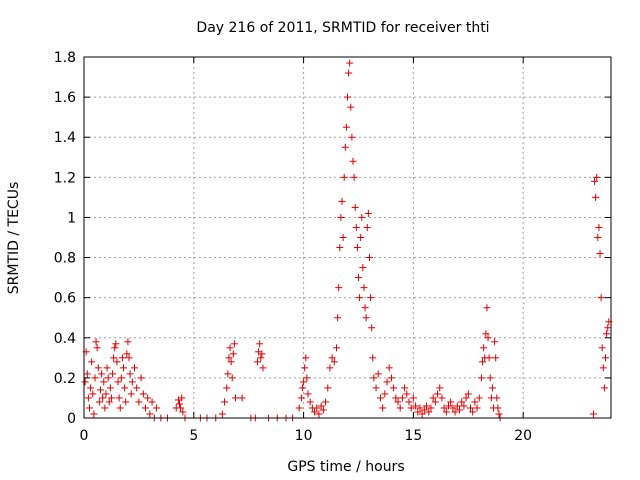 The width and height of the screenshot is (640, 480). I want to click on y-tick-label: 0.2, so click(65, 379).